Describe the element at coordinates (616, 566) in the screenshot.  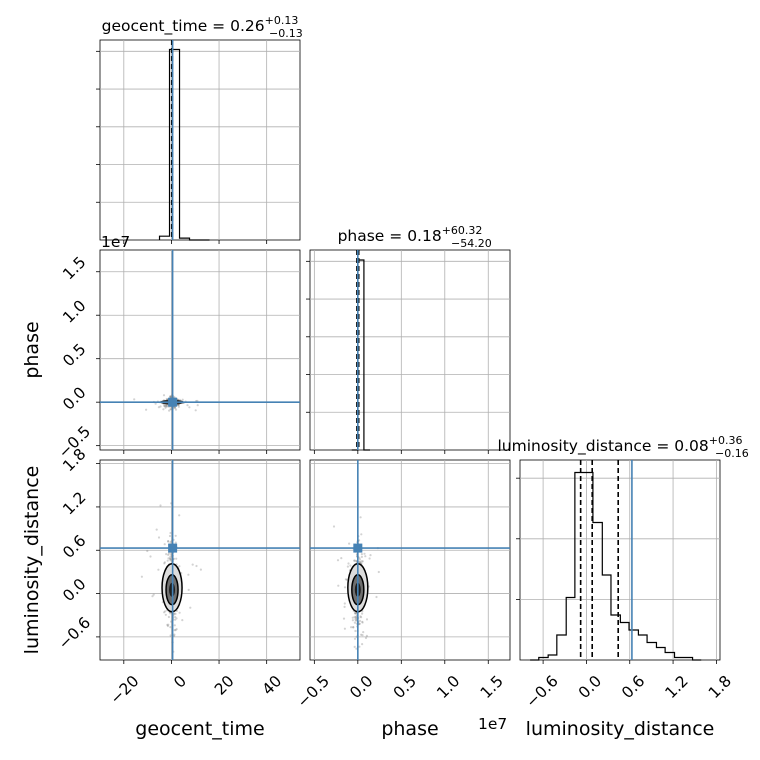
I see `hist-step-luminosity_distance` at that location.